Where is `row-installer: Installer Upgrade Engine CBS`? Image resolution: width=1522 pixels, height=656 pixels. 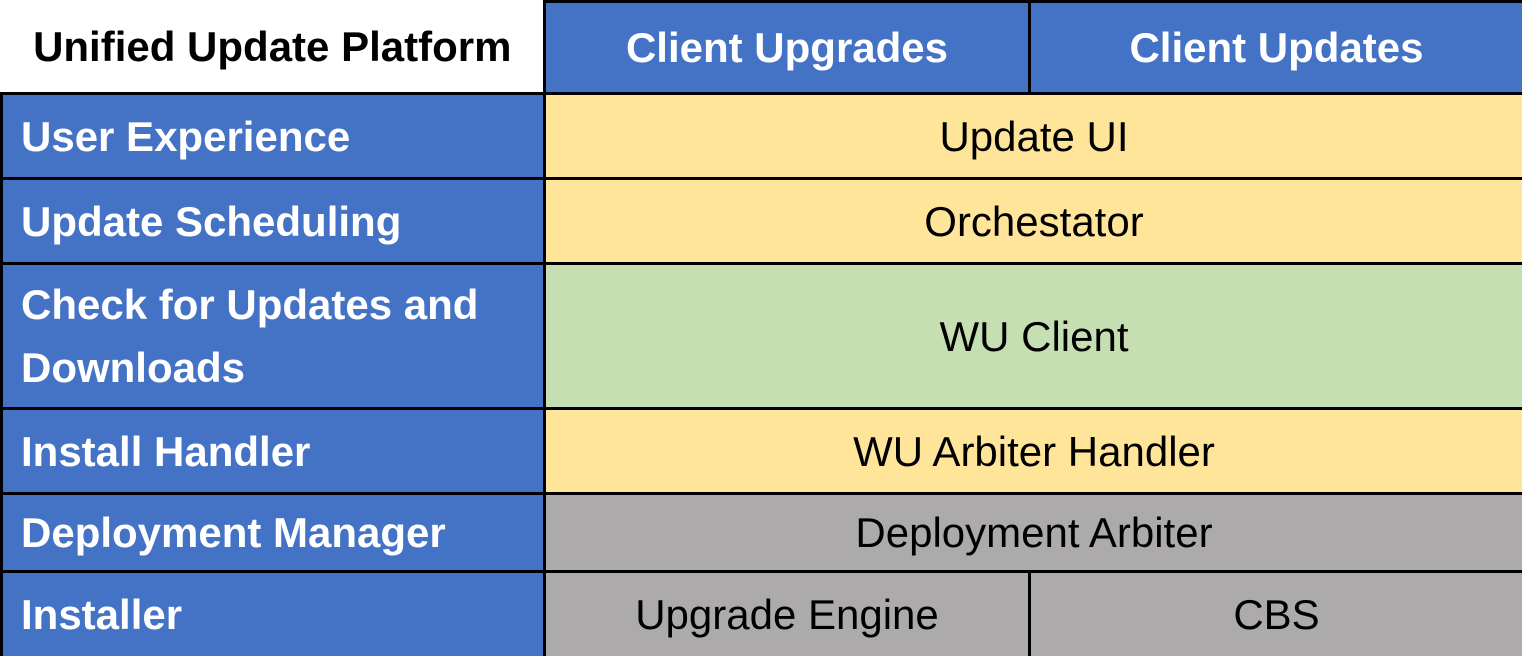 row-installer: Installer Upgrade Engine CBS is located at coordinates (761, 613).